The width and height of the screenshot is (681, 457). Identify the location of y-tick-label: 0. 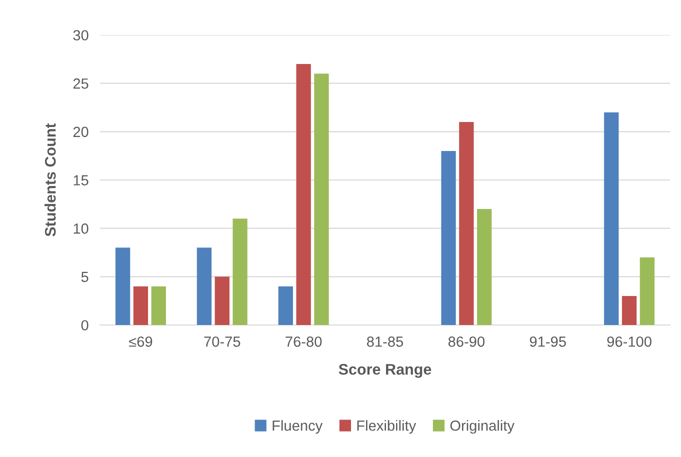
(84, 325).